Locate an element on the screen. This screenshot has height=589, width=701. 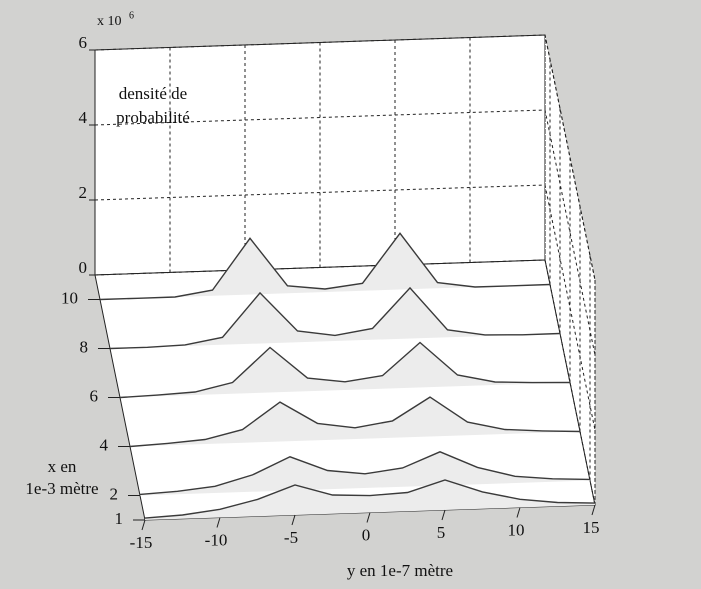
y-tick-label: 5 is located at coordinates (441, 532).